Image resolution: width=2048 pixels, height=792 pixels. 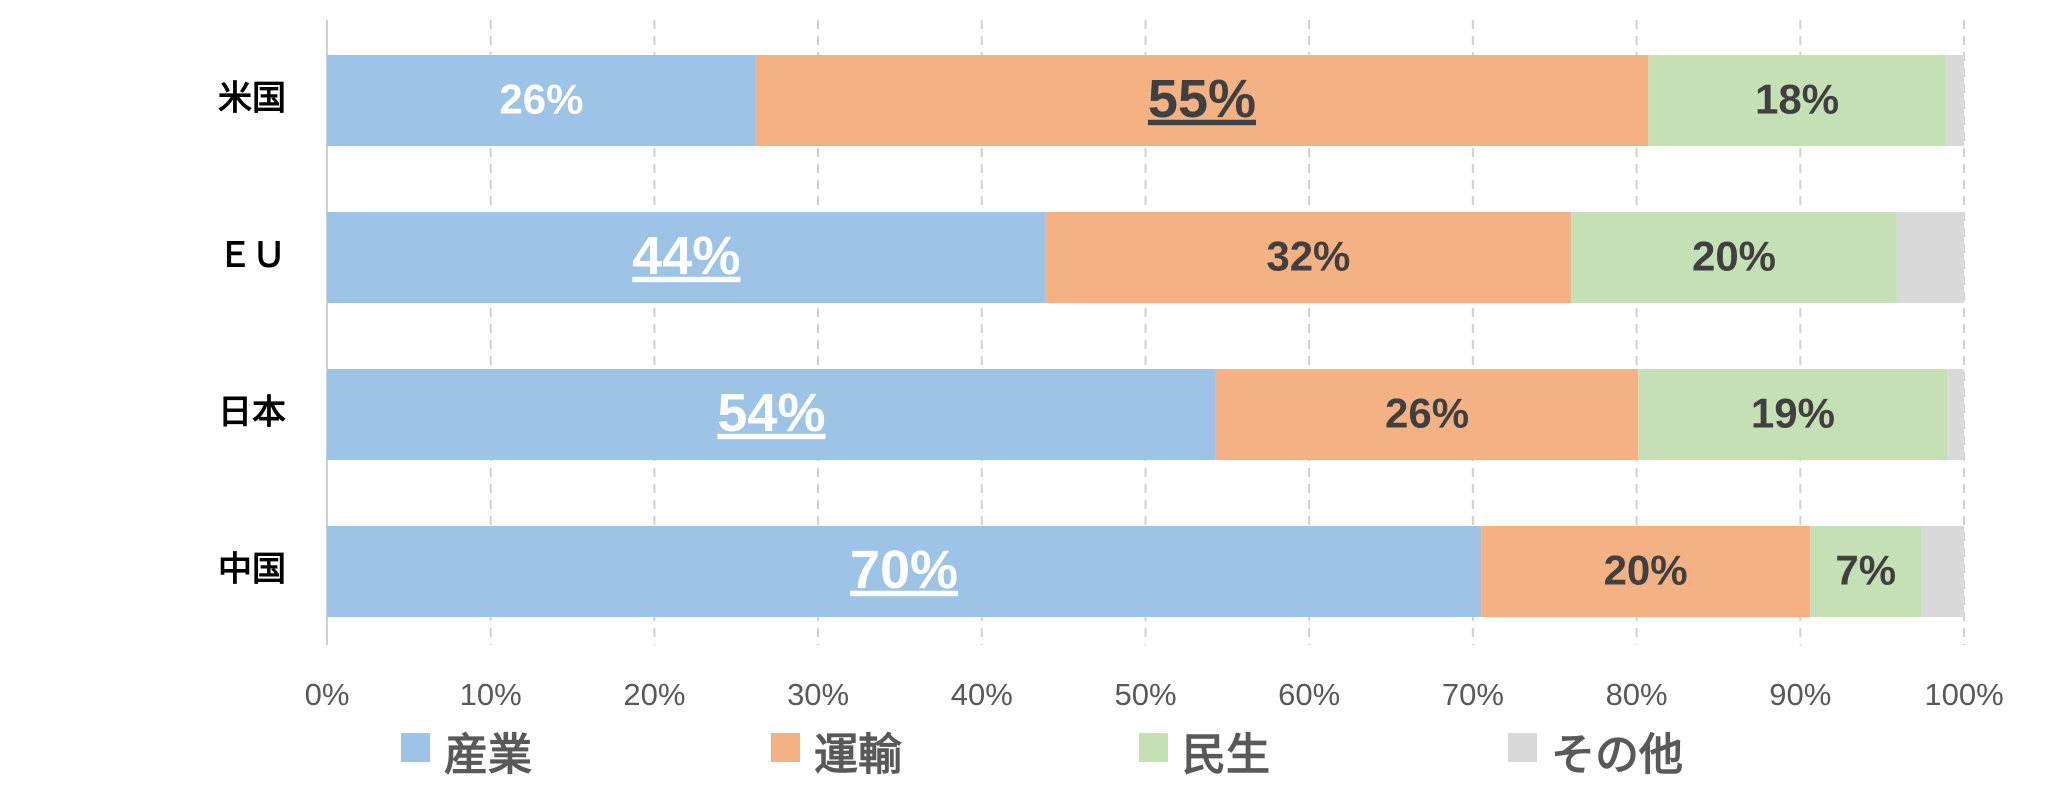 What do you see at coordinates (1309, 694) in the screenshot?
I see `x-tick-label: 60%` at bounding box center [1309, 694].